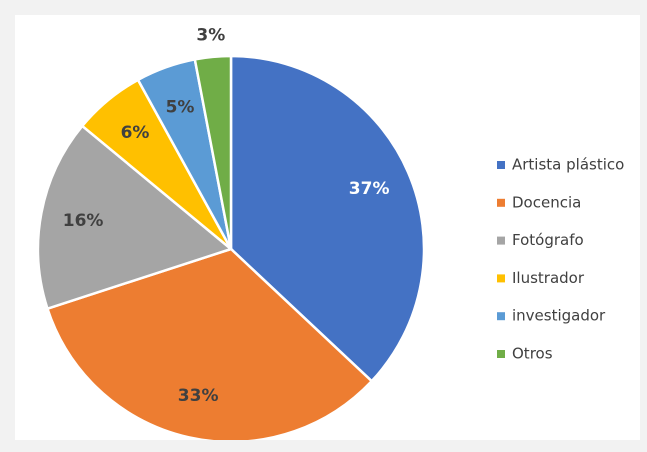  I want to click on legend-label: Ilustrador, so click(548, 278).